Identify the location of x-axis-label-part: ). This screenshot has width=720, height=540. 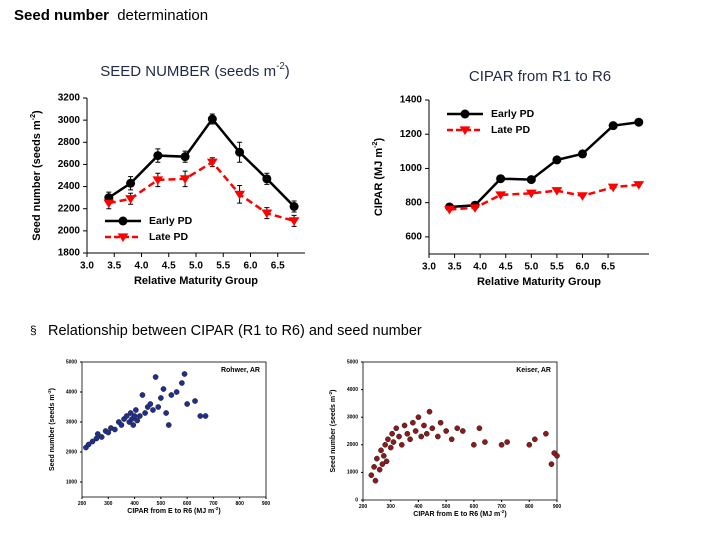
(505, 514).